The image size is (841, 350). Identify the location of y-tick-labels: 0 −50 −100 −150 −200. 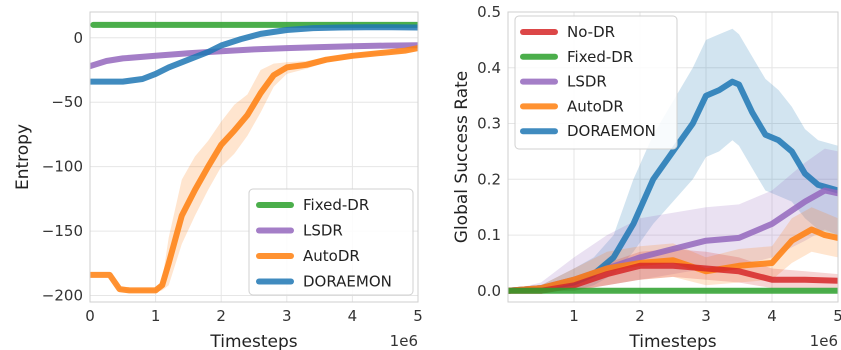
(62, 167).